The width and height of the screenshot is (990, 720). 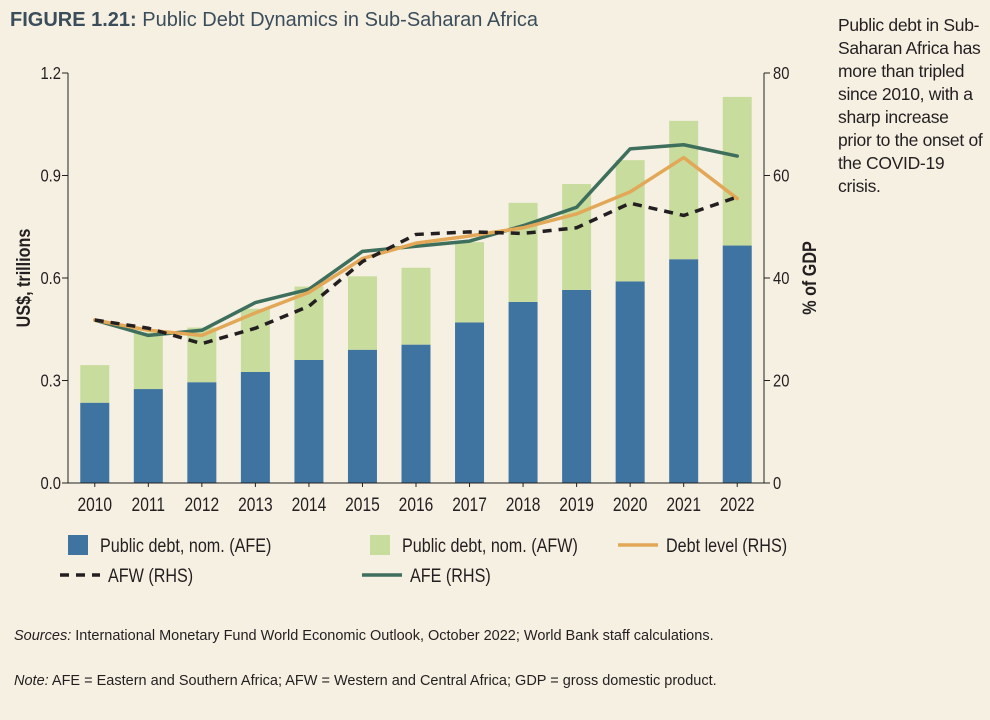 I want to click on bar-afe-2017, so click(x=470, y=402).